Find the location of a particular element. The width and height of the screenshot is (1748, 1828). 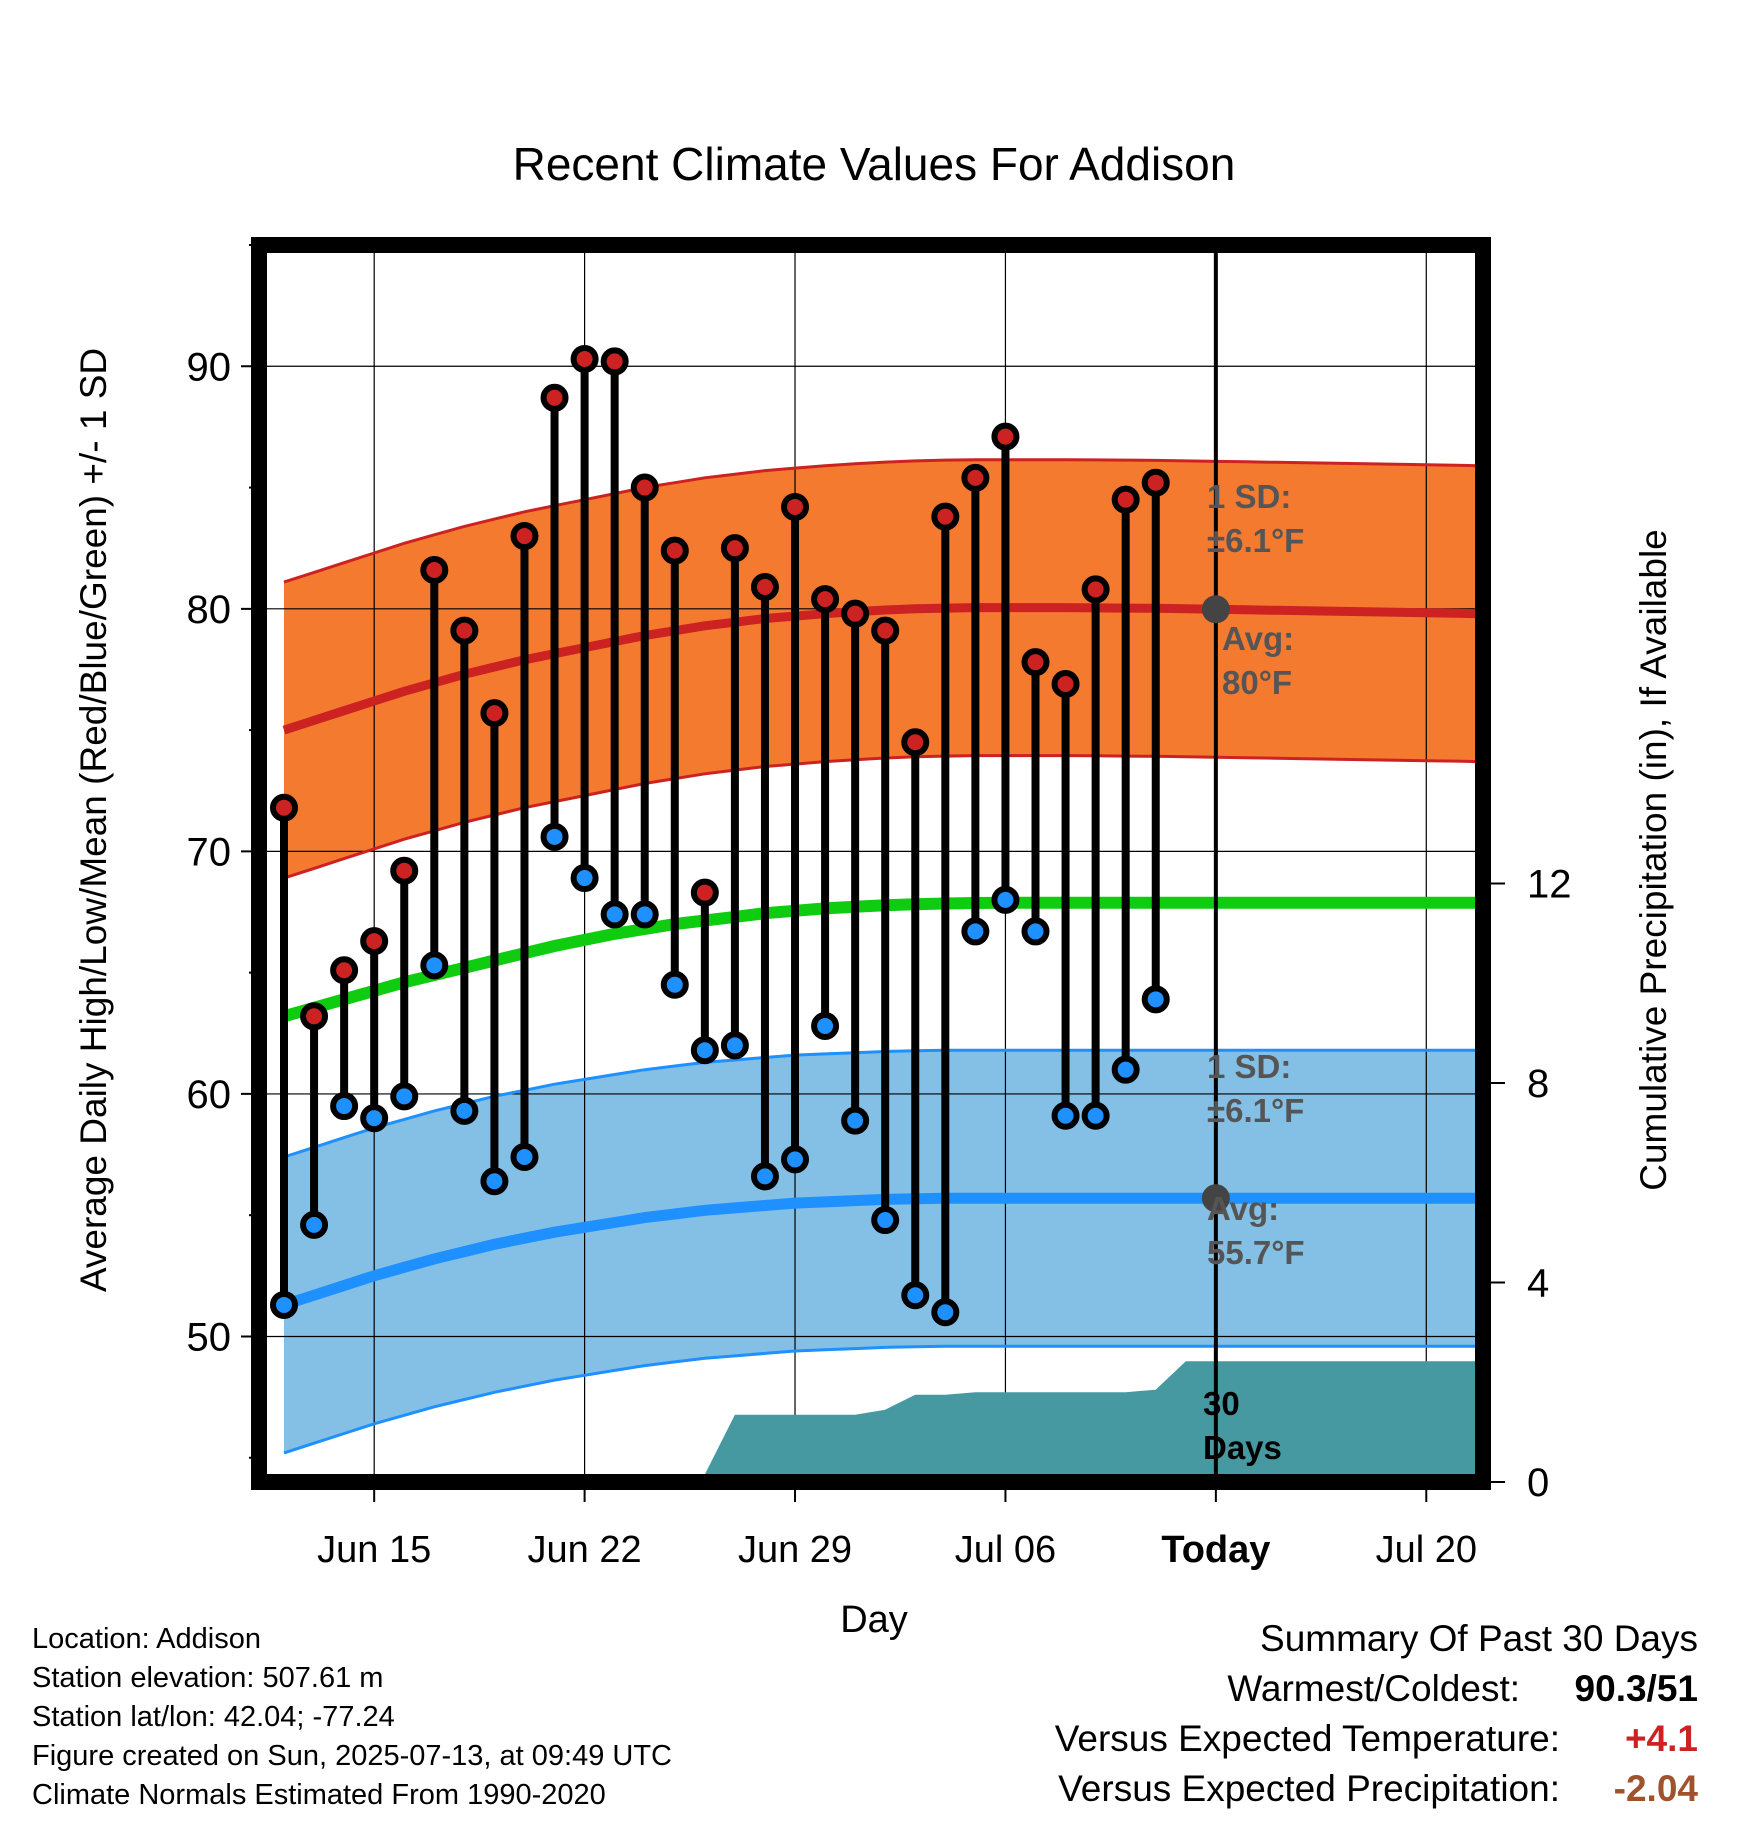

low-minus-sd-edge is located at coordinates (881, 1399).